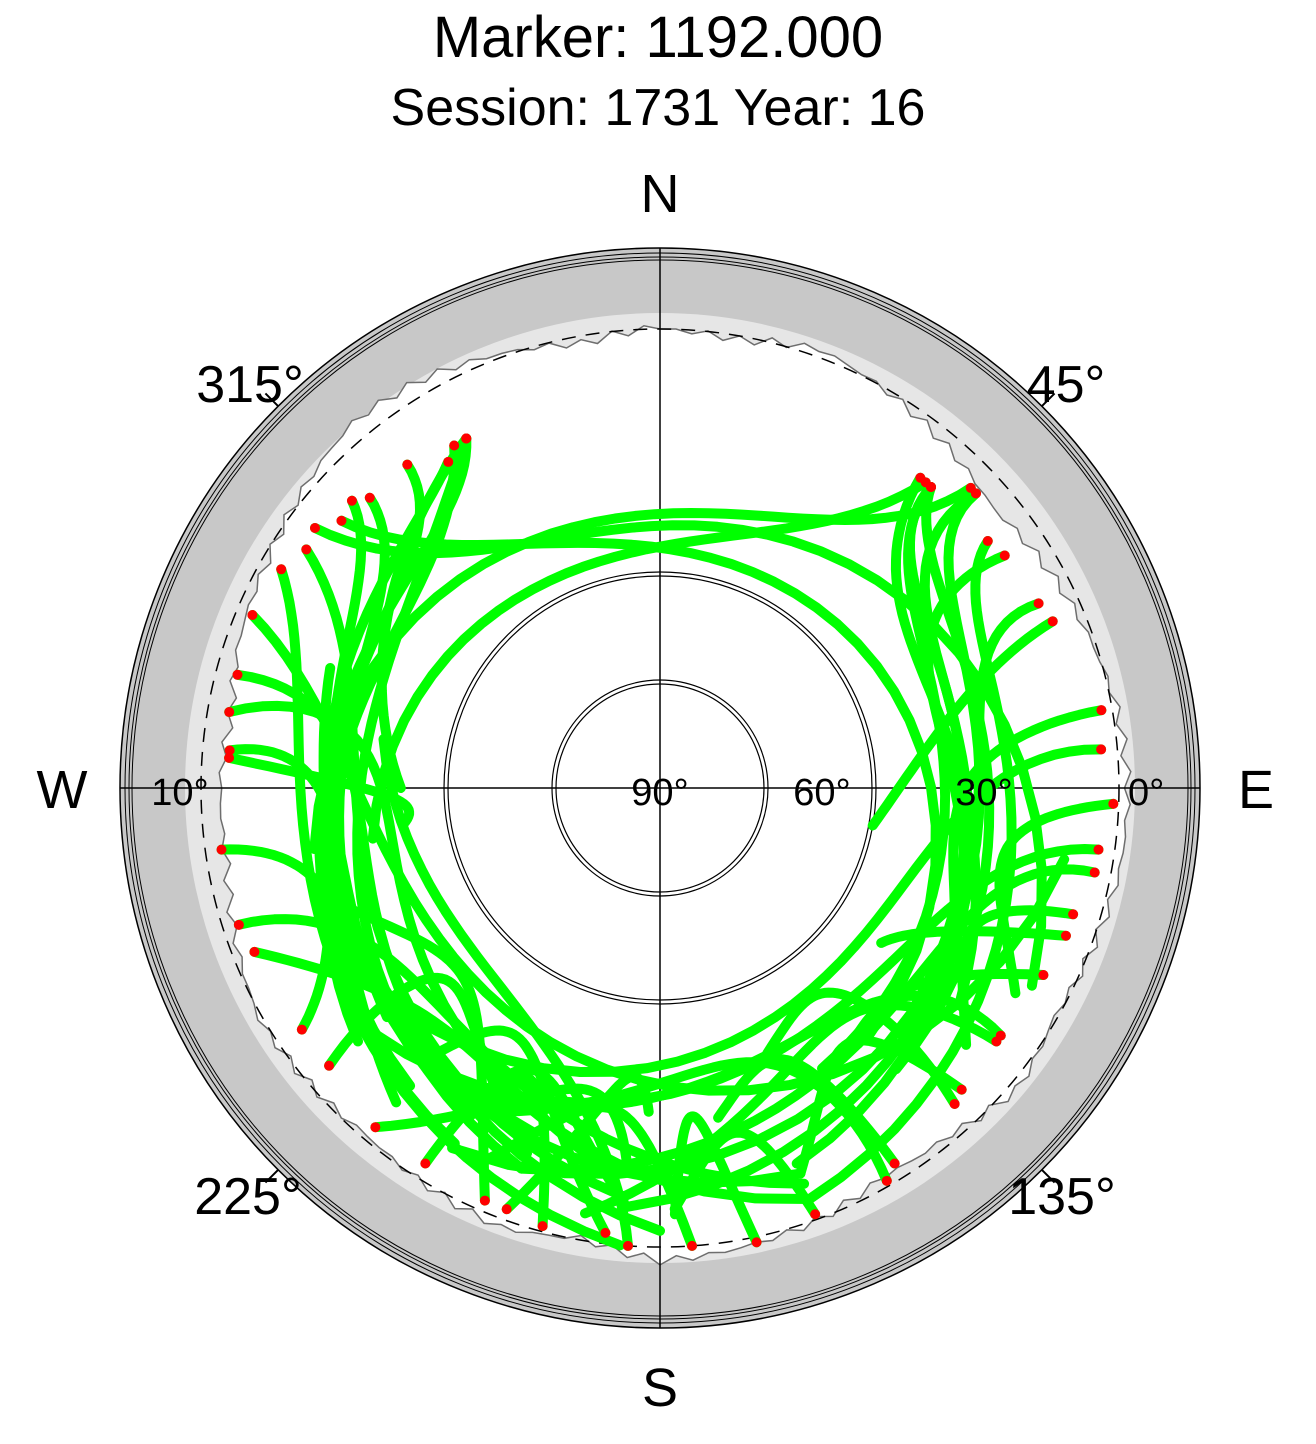 This screenshot has height=1444, width=1316. Describe the element at coordinates (1066, 385) in the screenshot. I see `azimuth-label: 45°` at that location.